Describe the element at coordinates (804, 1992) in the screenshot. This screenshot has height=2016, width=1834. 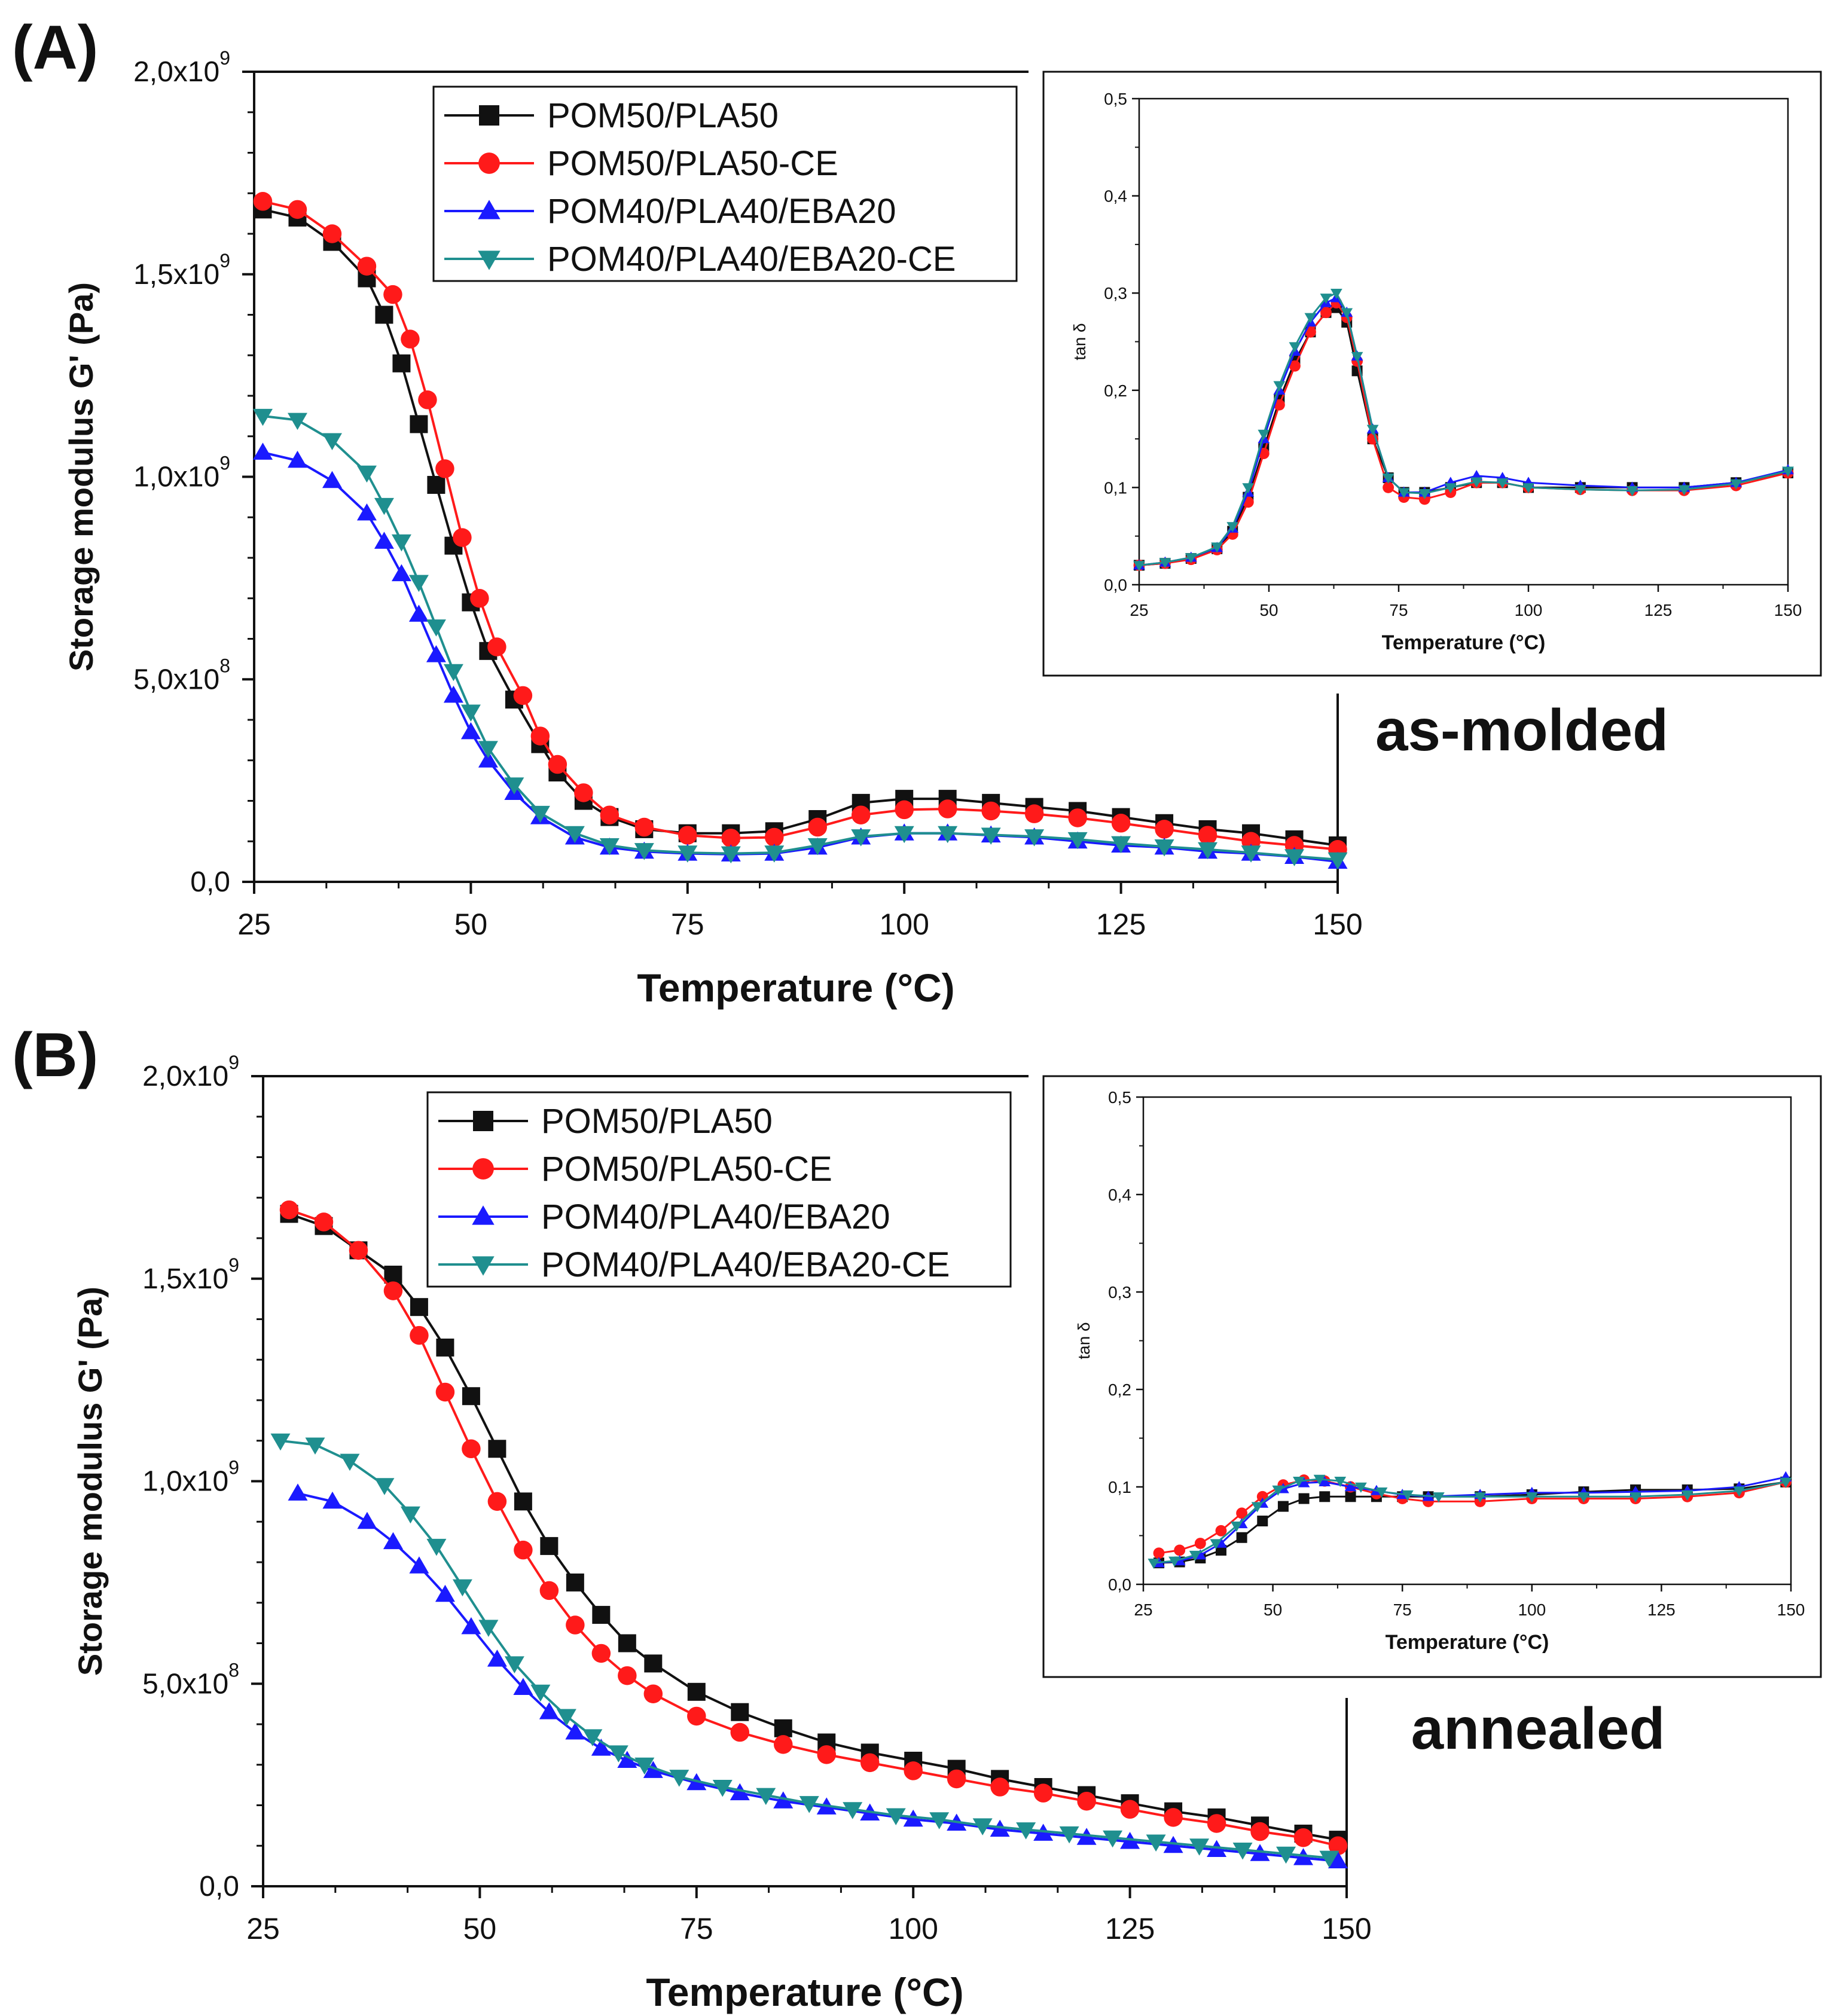
I see `x-axis-title: Temperature (°C)` at that location.